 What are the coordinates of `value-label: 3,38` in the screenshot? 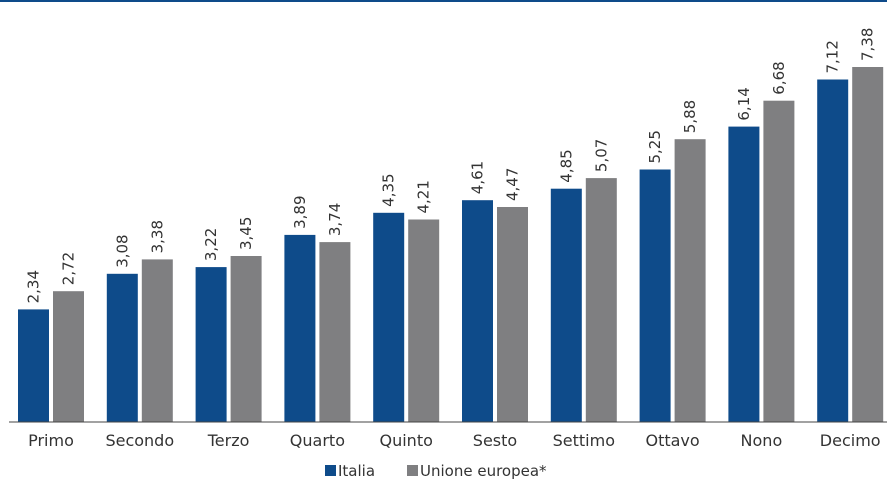 It's located at (157, 236).